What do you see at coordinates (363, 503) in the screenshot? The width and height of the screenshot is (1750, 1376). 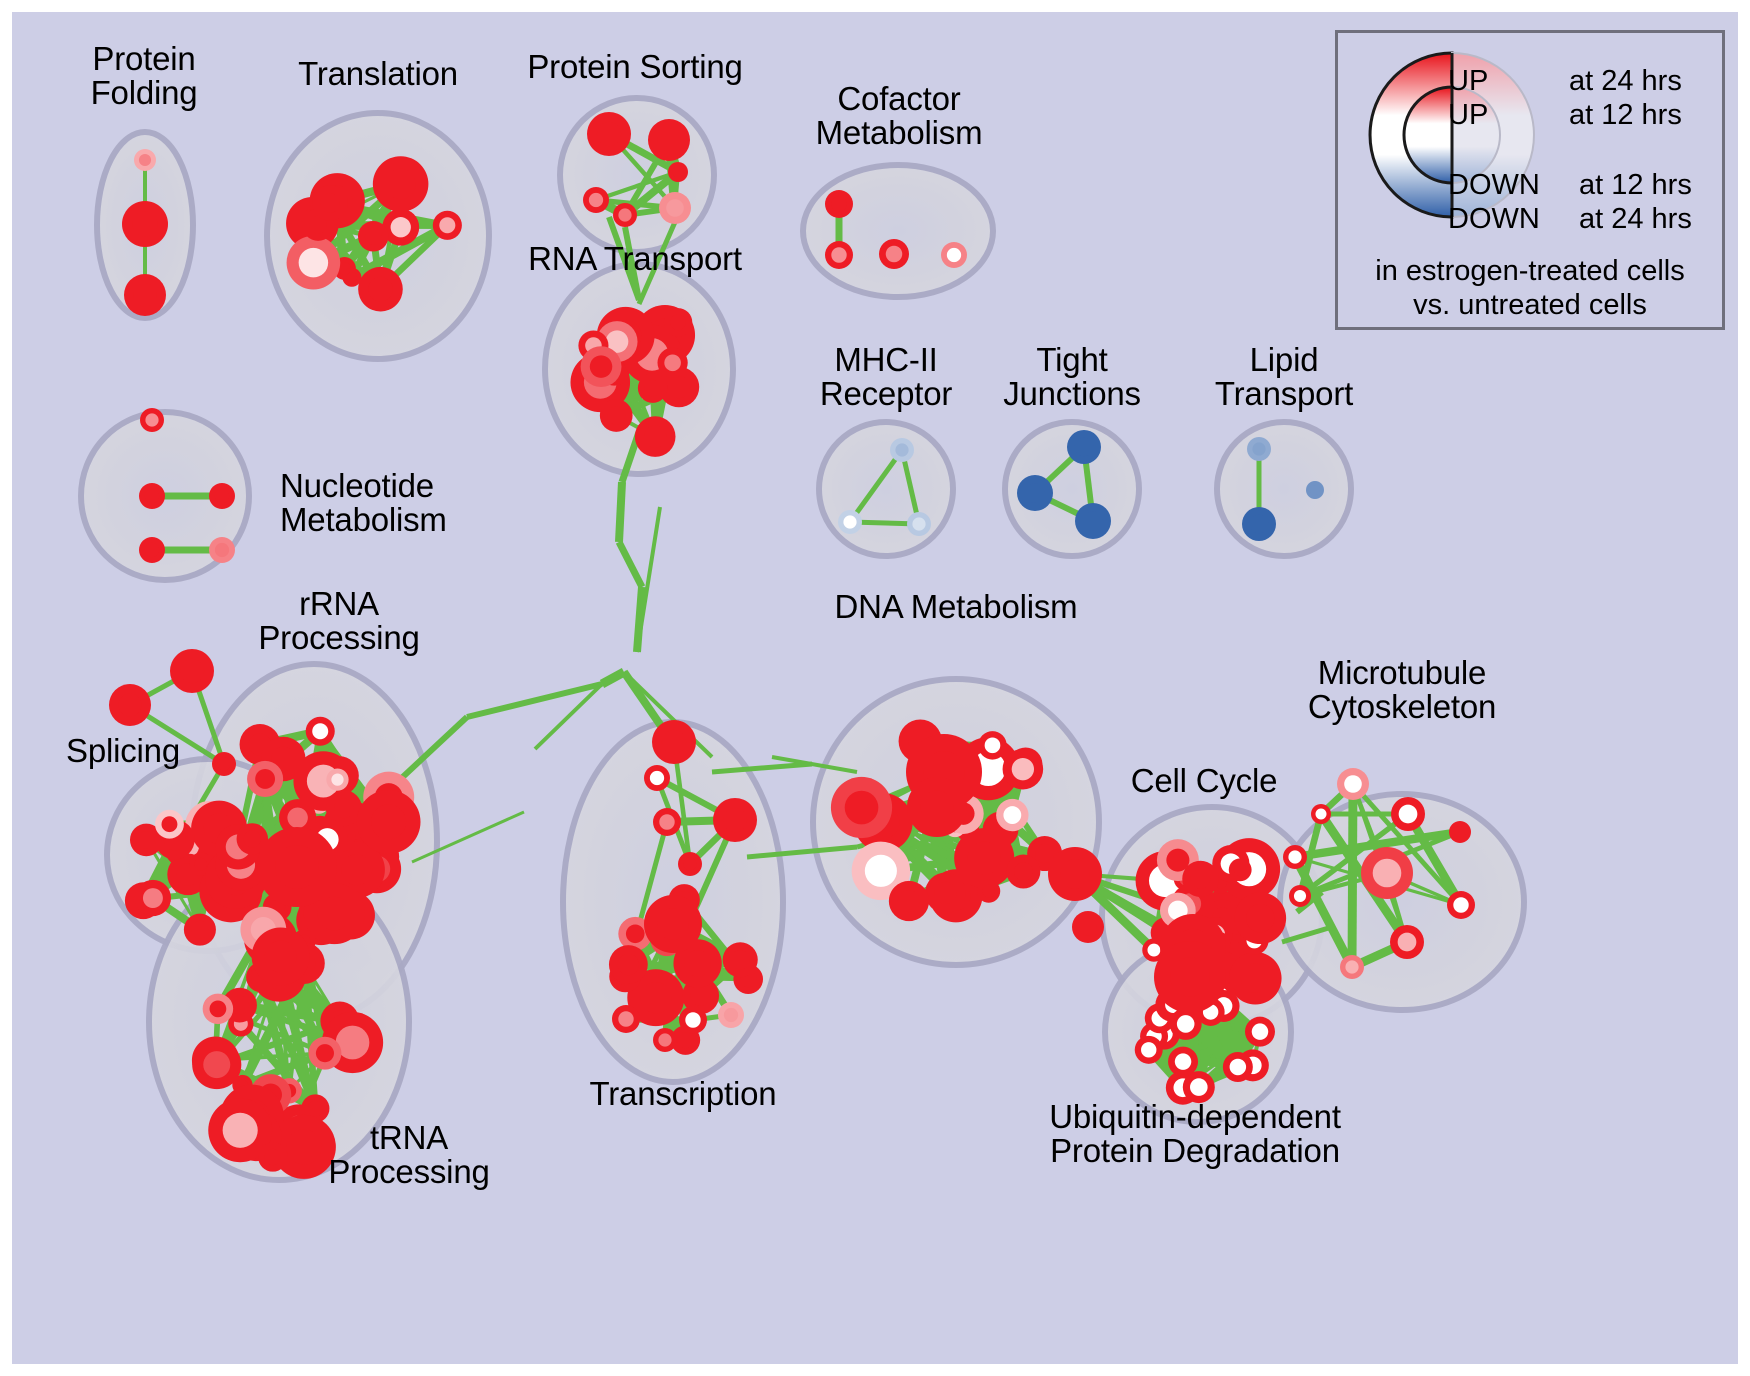 I see `cluster-label-nucleotide-metabolism: Nucleotide Metabolism` at bounding box center [363, 503].